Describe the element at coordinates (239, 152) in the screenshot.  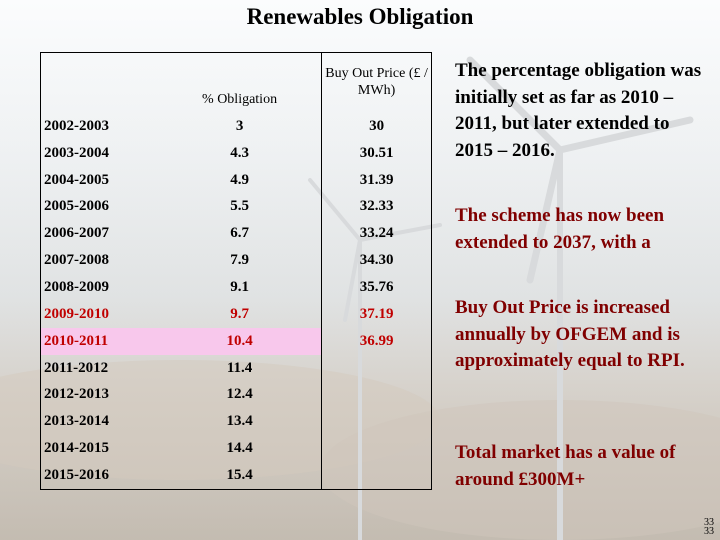
I see `obligation-cell: 4.3` at that location.